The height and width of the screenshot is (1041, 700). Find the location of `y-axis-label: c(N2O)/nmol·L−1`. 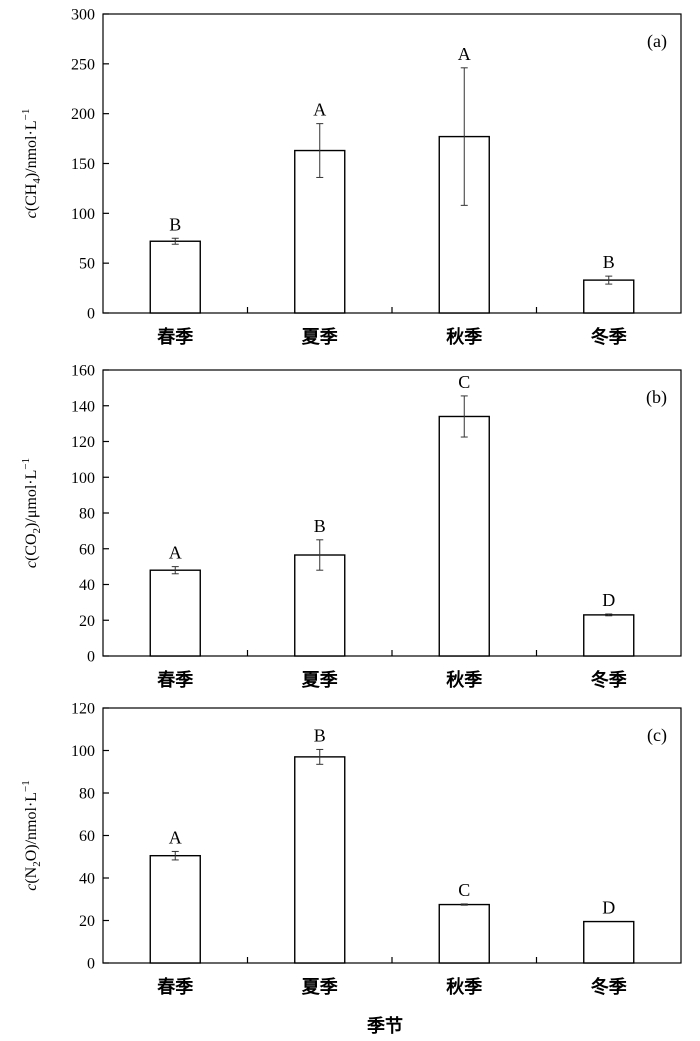

y-axis-label: c(N2O)/nmol·L−1 is located at coordinates (31, 835).